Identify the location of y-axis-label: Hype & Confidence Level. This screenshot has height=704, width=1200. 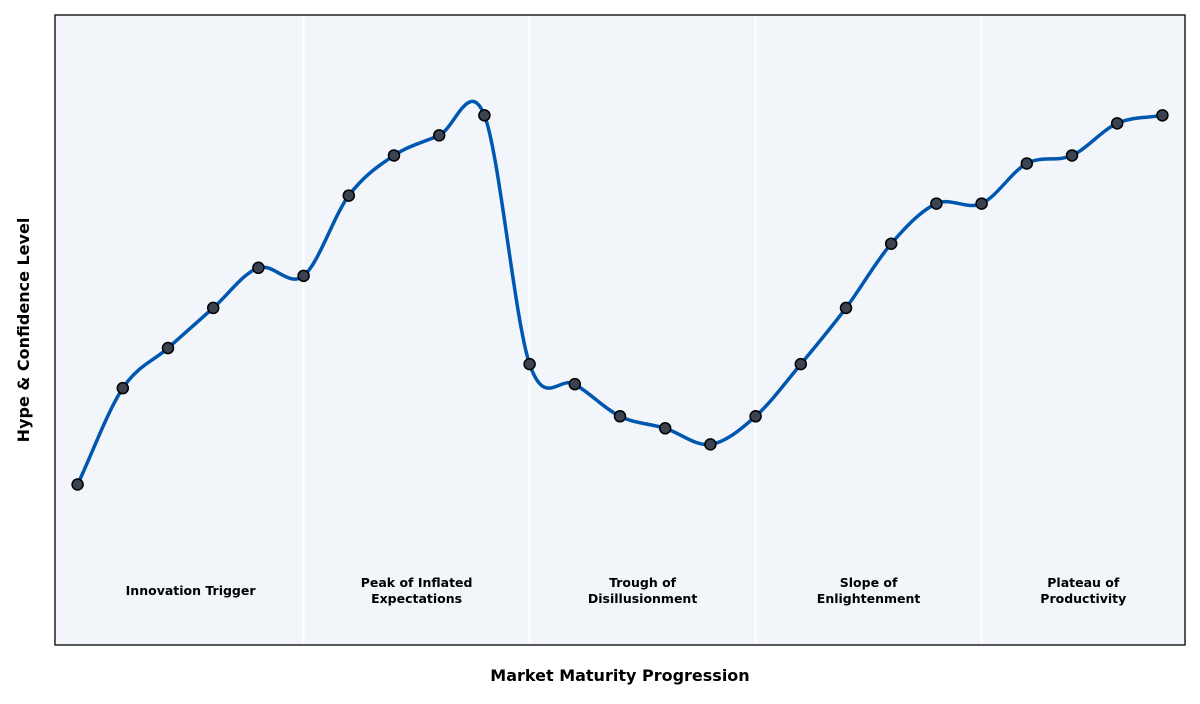
(23, 330).